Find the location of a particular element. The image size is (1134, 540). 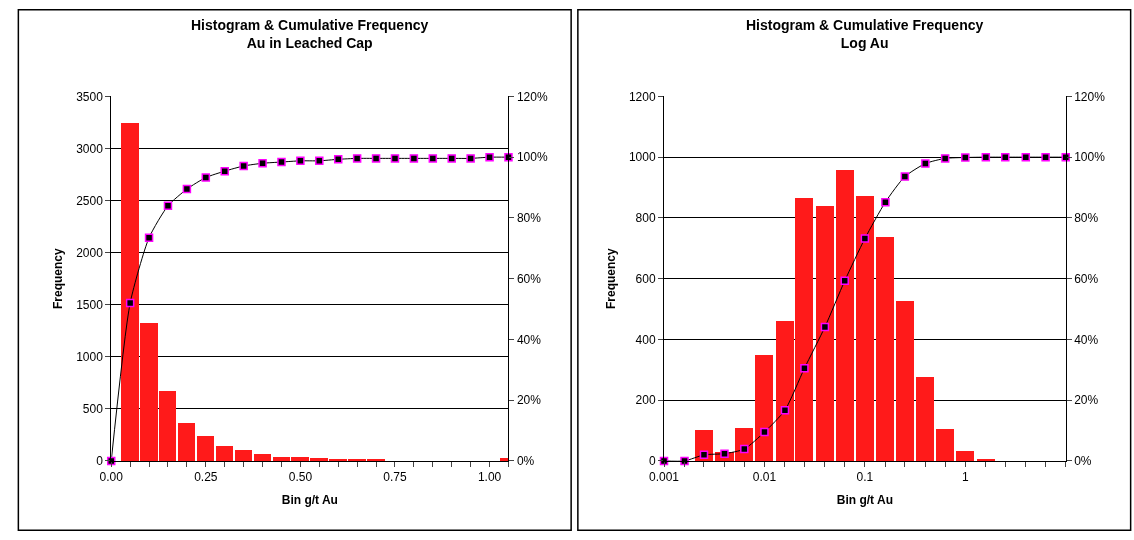

x-tick-label: 0.75 is located at coordinates (395, 477).